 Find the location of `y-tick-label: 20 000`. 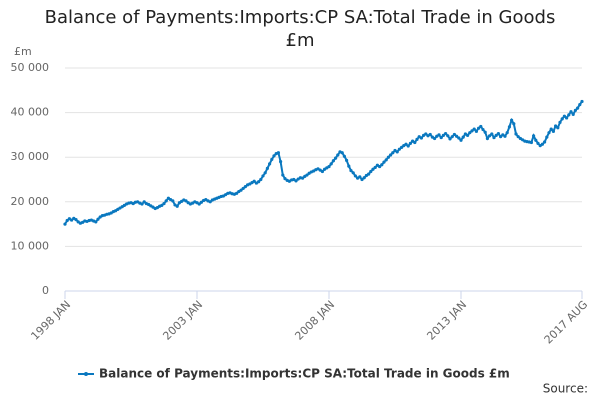

y-tick-label: 20 000 is located at coordinates (30, 201).